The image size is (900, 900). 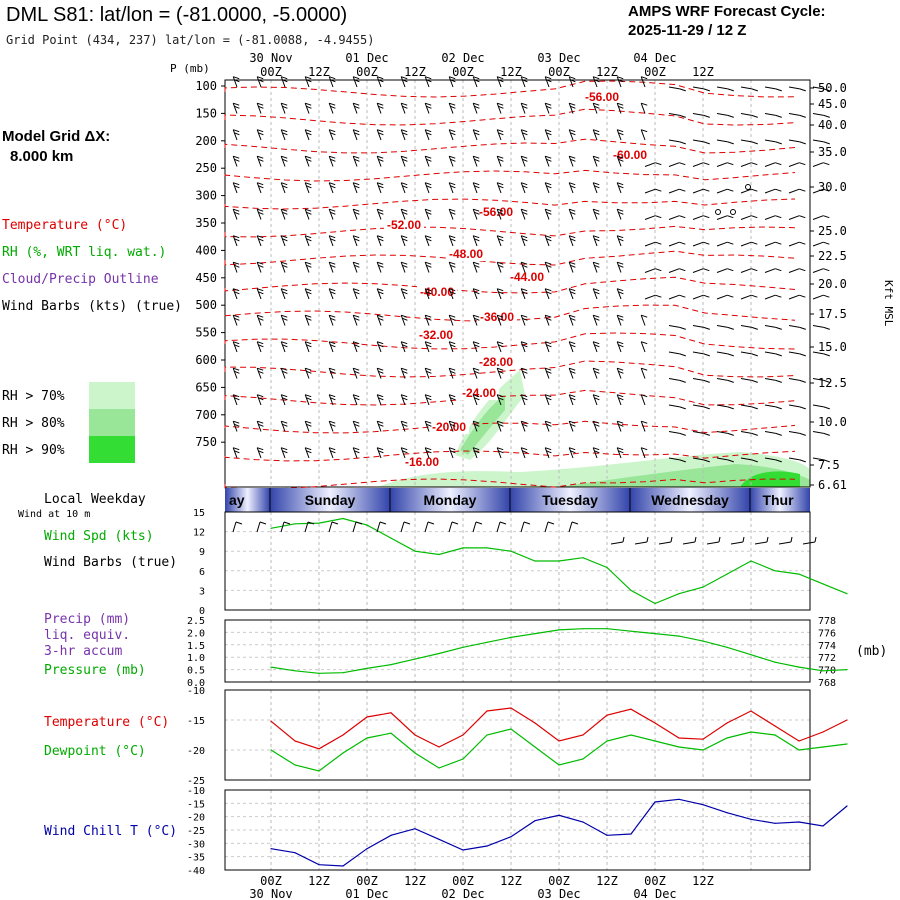 What do you see at coordinates (330, 500) in the screenshot?
I see `weekday-label: Sunday` at bounding box center [330, 500].